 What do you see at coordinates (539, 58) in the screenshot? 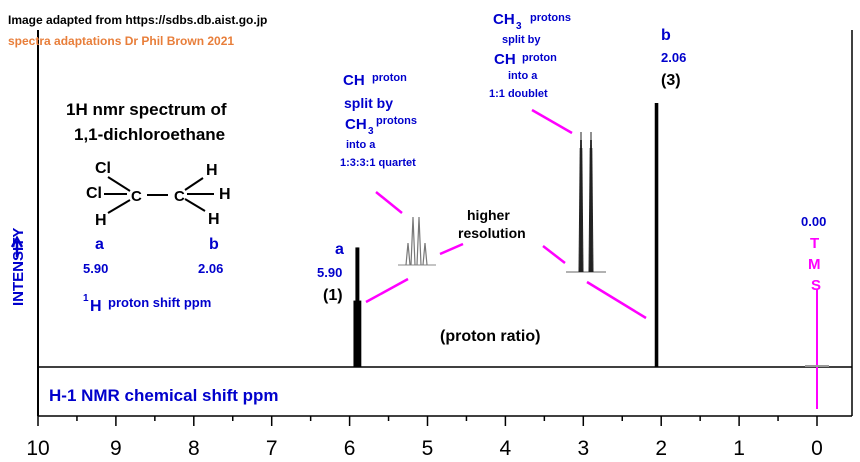
I see `ch3-annotation-ch-suffix: proton` at bounding box center [539, 58].